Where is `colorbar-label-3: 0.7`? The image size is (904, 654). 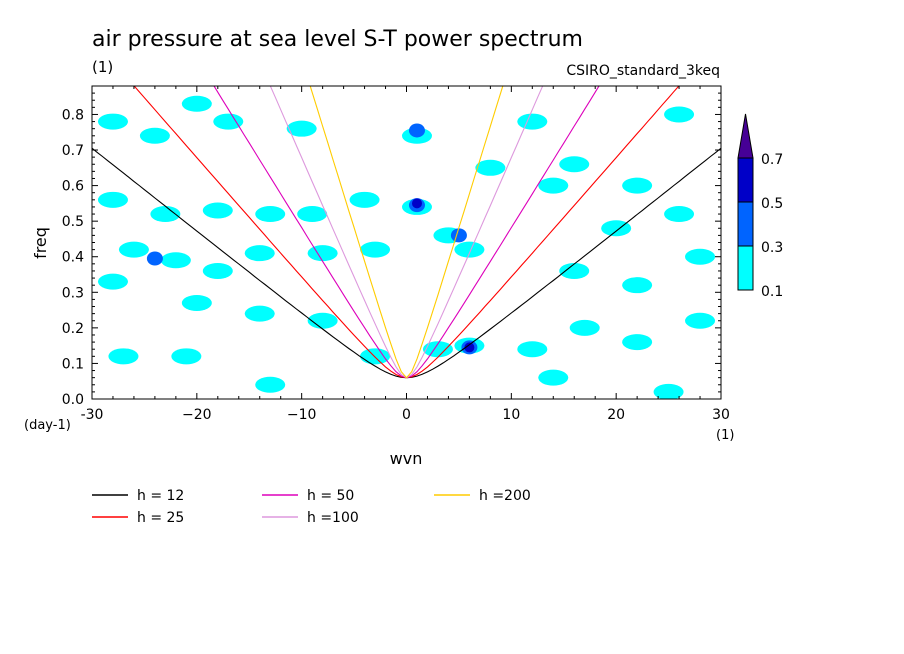
colorbar-label-3: 0.7 is located at coordinates (772, 160).